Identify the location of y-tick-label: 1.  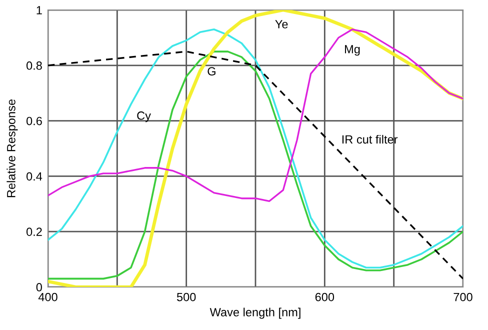
(39, 10).